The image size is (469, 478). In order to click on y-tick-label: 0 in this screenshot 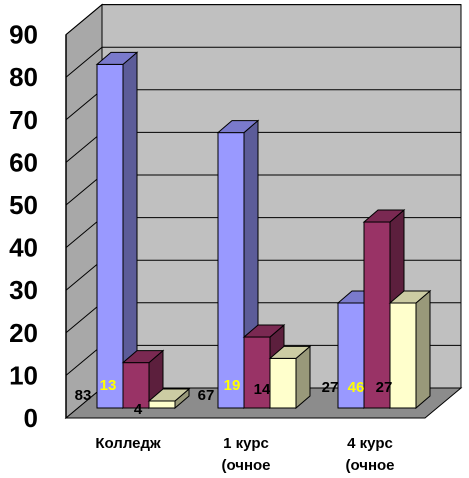, I will do `click(31, 418)`.